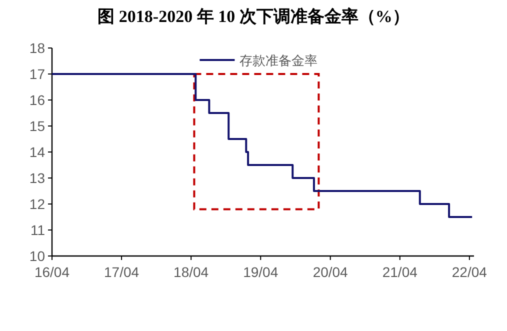  I want to click on y-tick-label: 16, so click(37, 100).